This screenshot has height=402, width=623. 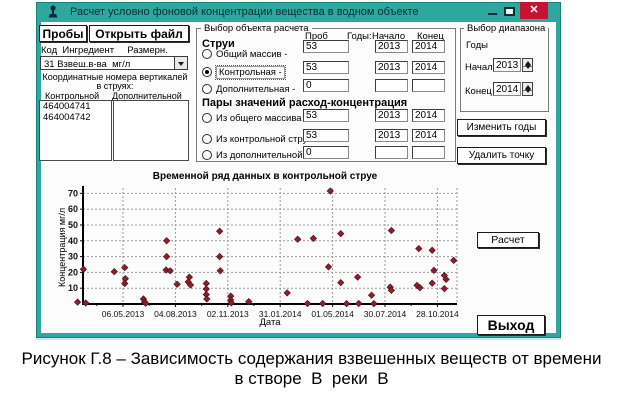 What do you see at coordinates (316, 36) in the screenshot?
I see `col-header-count: Проб` at bounding box center [316, 36].